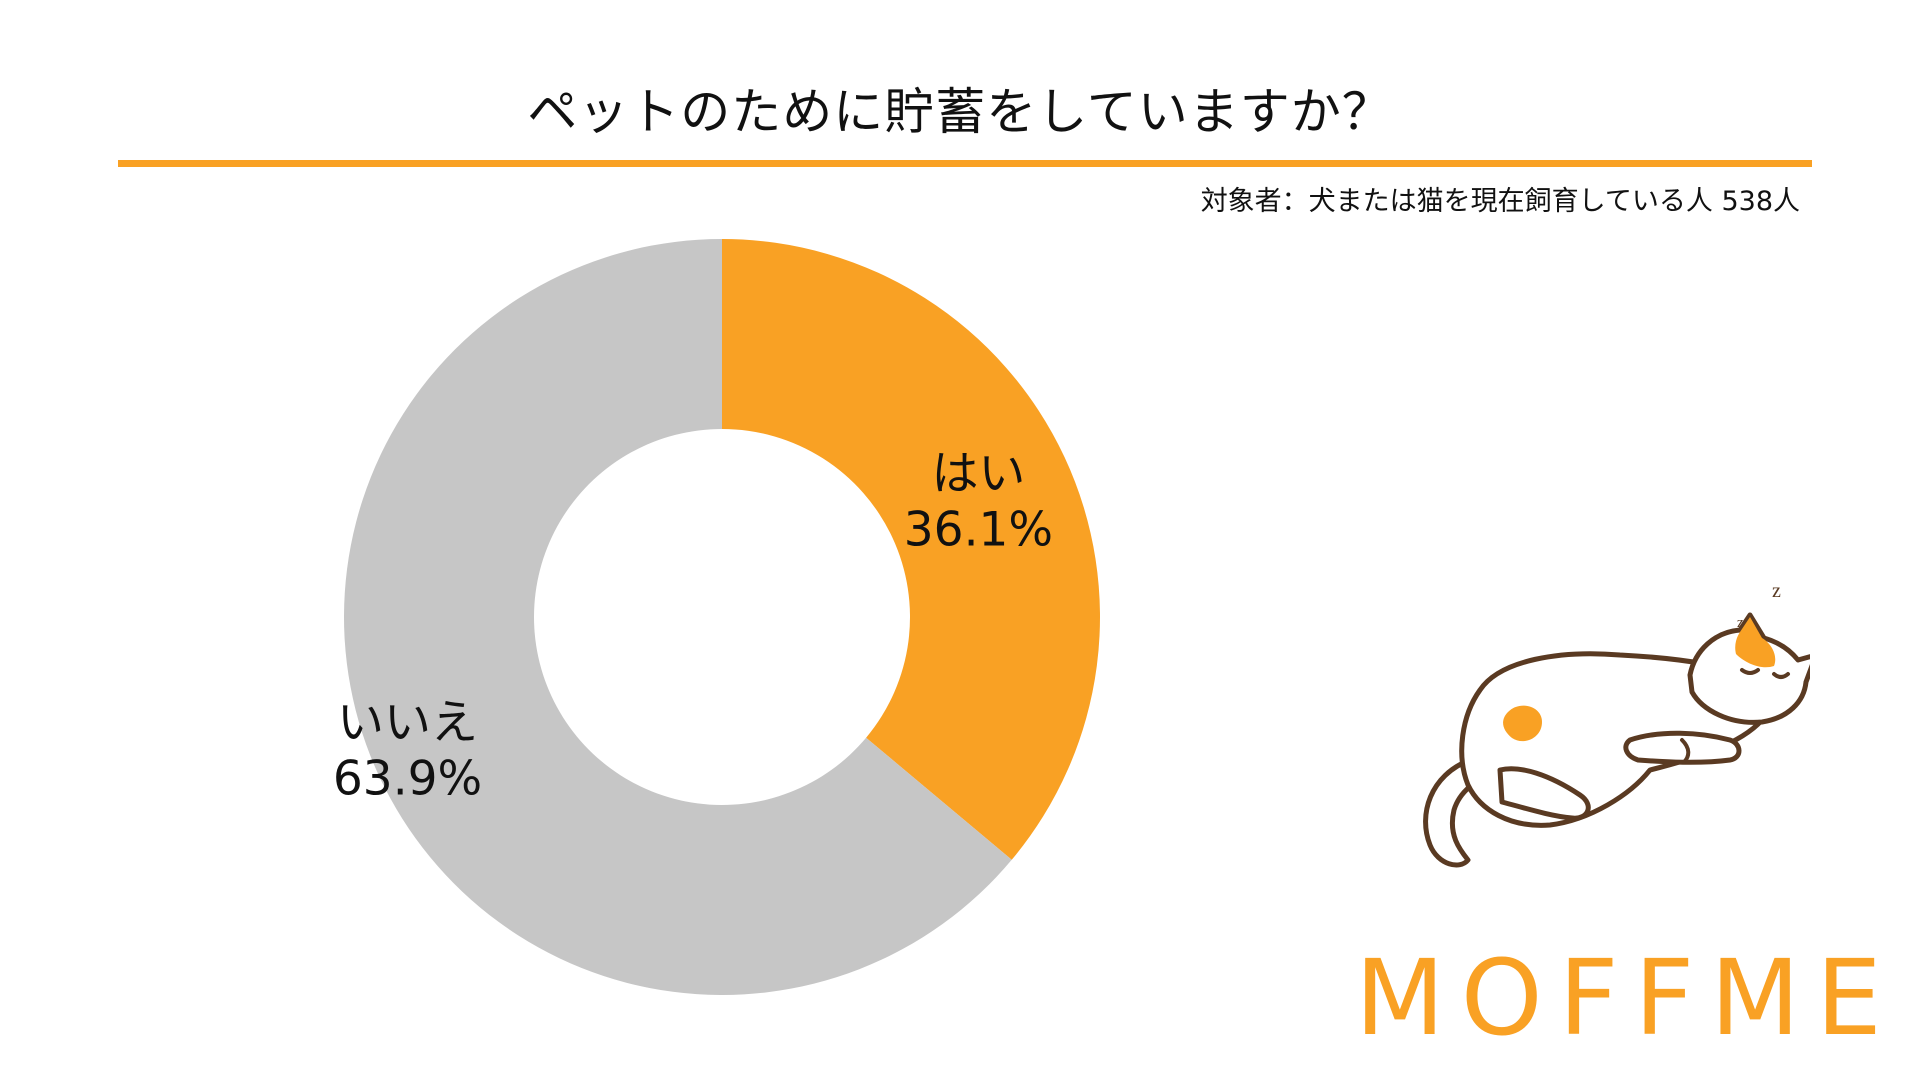 This screenshot has width=1920, height=1080. I want to click on cat-body-spot, so click(1522, 723).